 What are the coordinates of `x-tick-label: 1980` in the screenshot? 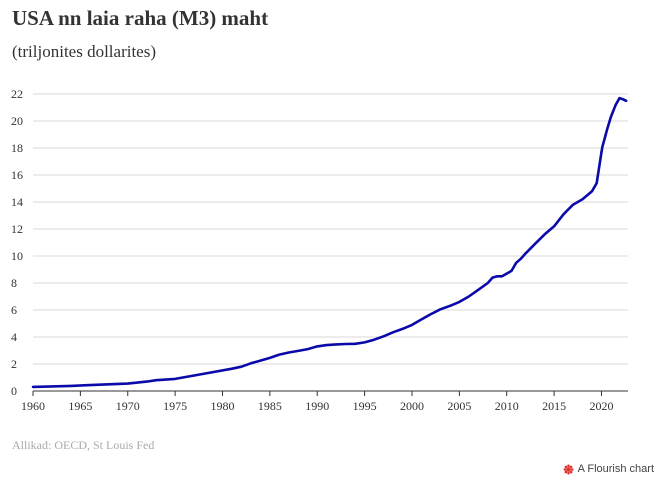 It's located at (222, 406).